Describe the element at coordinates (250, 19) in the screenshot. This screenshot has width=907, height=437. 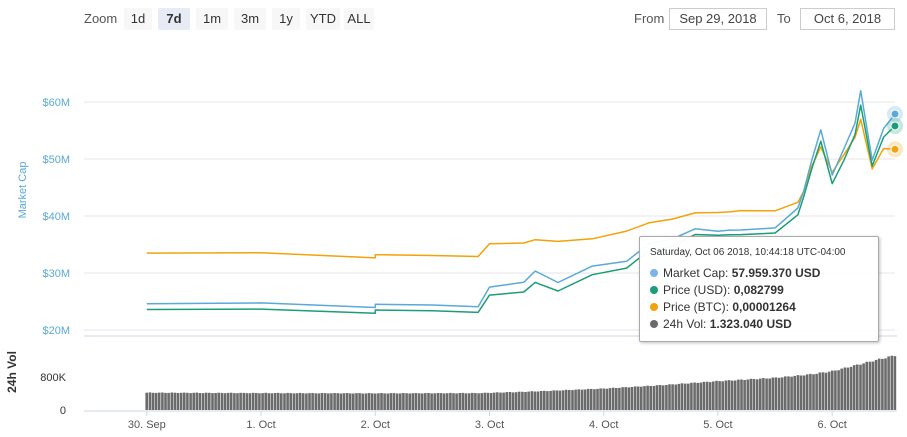
I see `zoom-3m-button: 3m` at that location.